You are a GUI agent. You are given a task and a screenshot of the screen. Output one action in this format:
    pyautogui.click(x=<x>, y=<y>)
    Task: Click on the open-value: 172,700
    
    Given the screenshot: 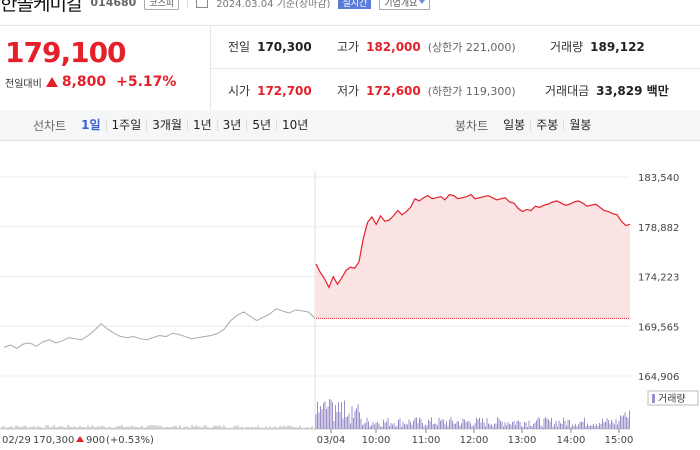 What is the action you would take?
    pyautogui.click(x=284, y=91)
    